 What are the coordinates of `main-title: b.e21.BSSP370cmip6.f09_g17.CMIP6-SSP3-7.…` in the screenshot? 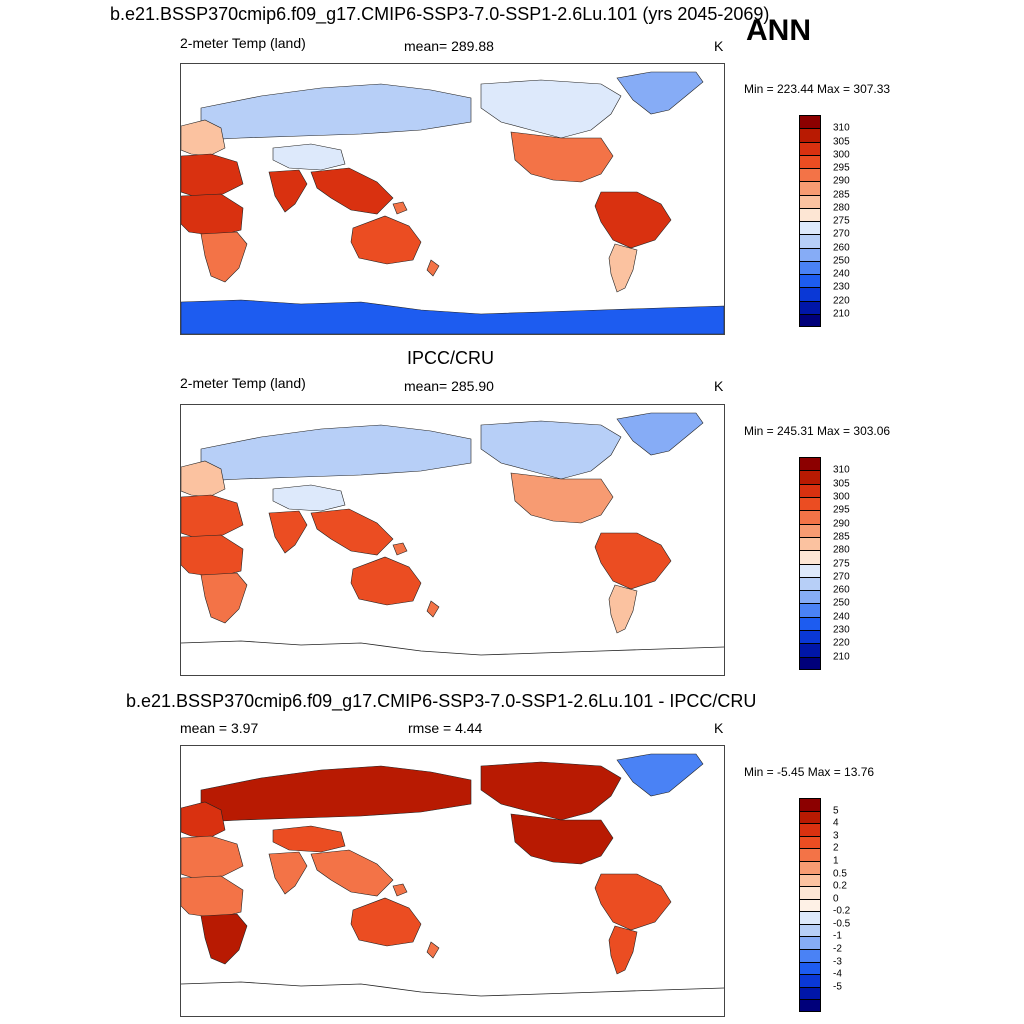 It's located at (440, 14).